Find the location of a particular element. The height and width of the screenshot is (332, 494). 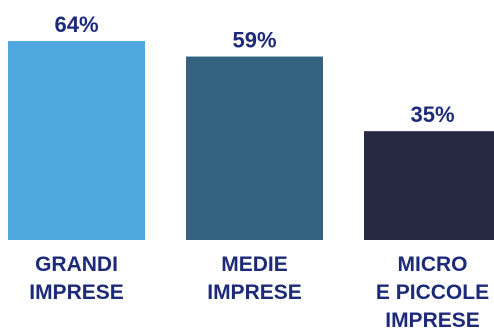

category-label-3: MICRO E PICCOLE IMPRESE is located at coordinates (432, 292).